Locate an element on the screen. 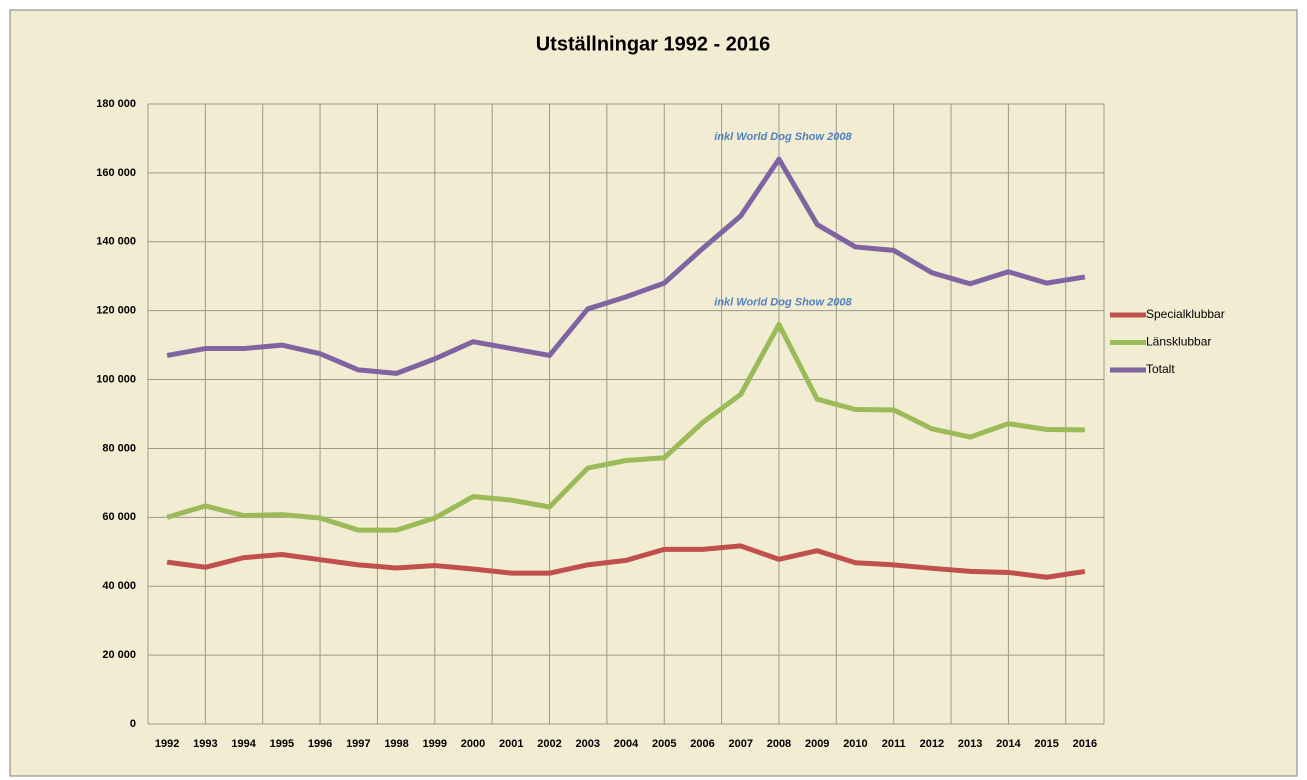 Image resolution: width=1307 pixels, height=780 pixels. y-tick-label: 100 000 is located at coordinates (116, 379).